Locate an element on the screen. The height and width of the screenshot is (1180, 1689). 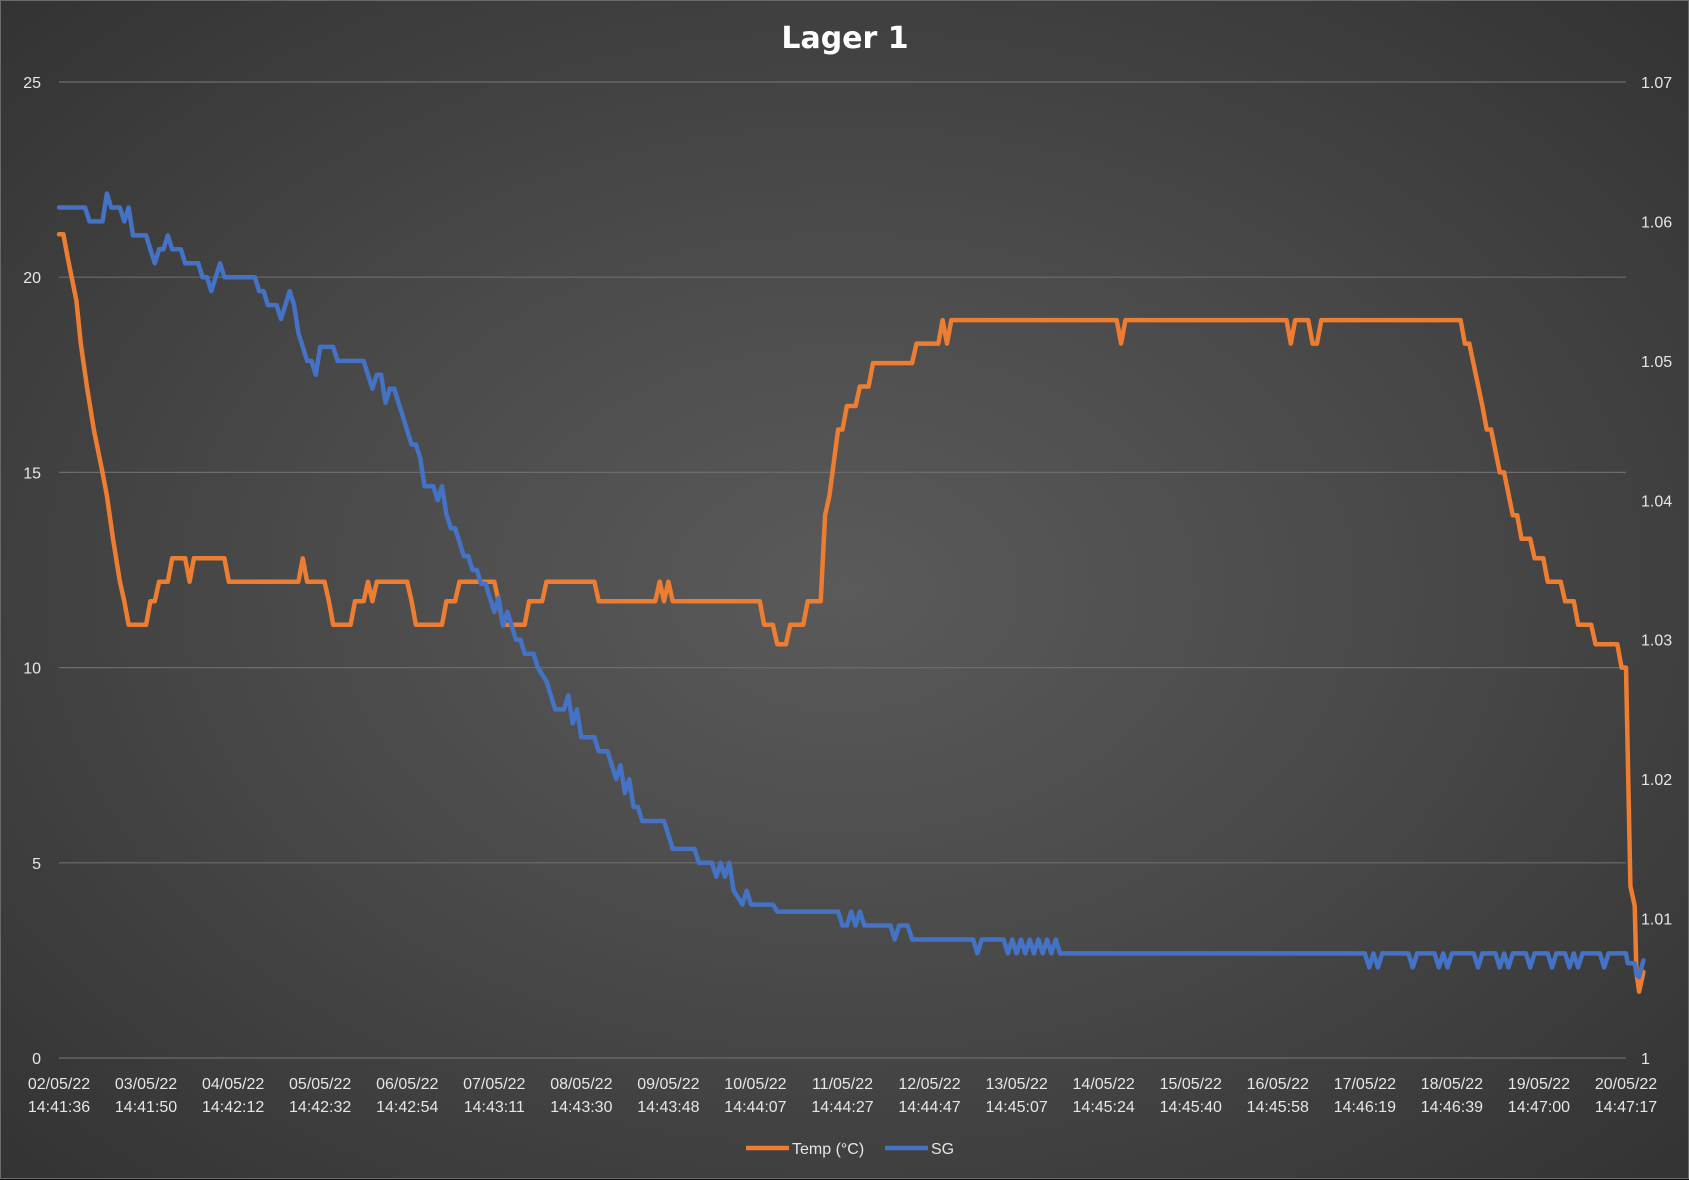
x-tick-label-date: 02/05/22 is located at coordinates (59, 1084).